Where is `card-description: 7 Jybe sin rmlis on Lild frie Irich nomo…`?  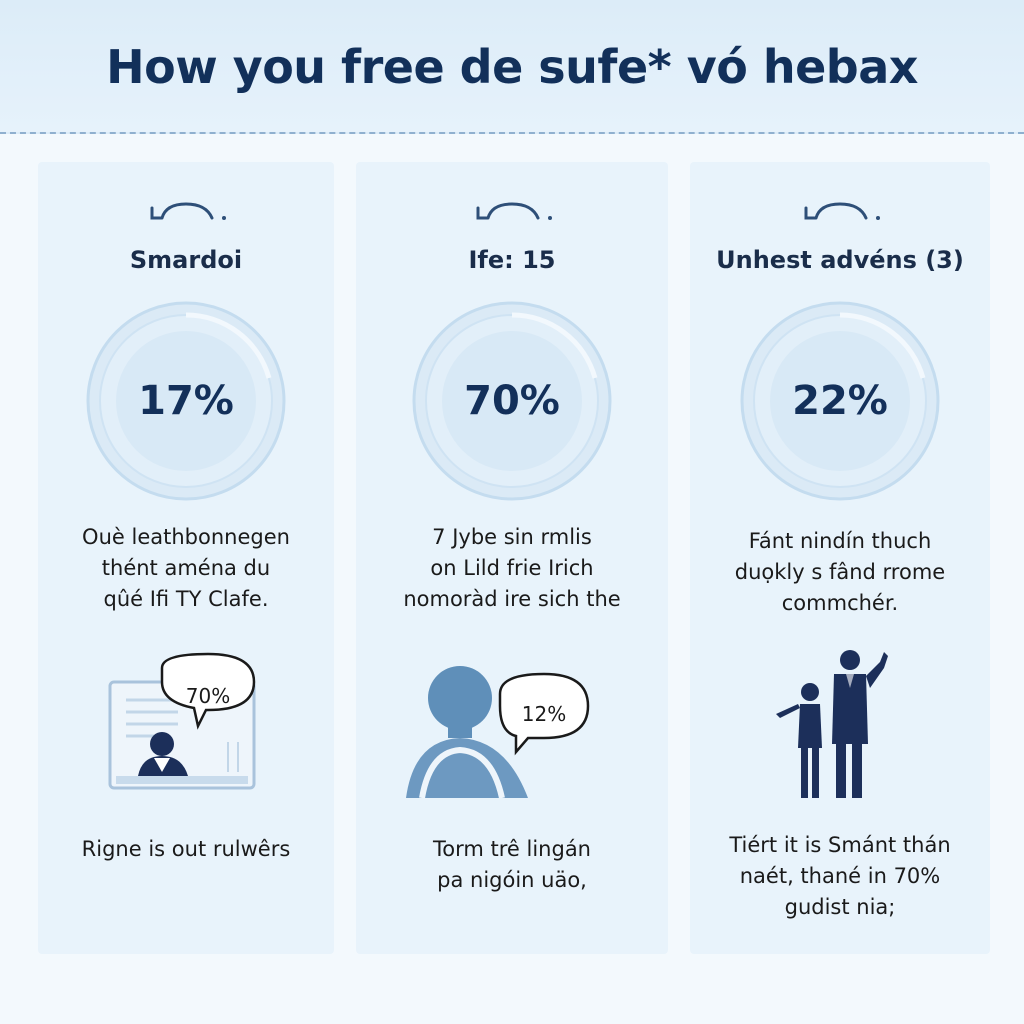 card-description: 7 Jybe sin rmlis on Lild frie Irich nomo… is located at coordinates (512, 568).